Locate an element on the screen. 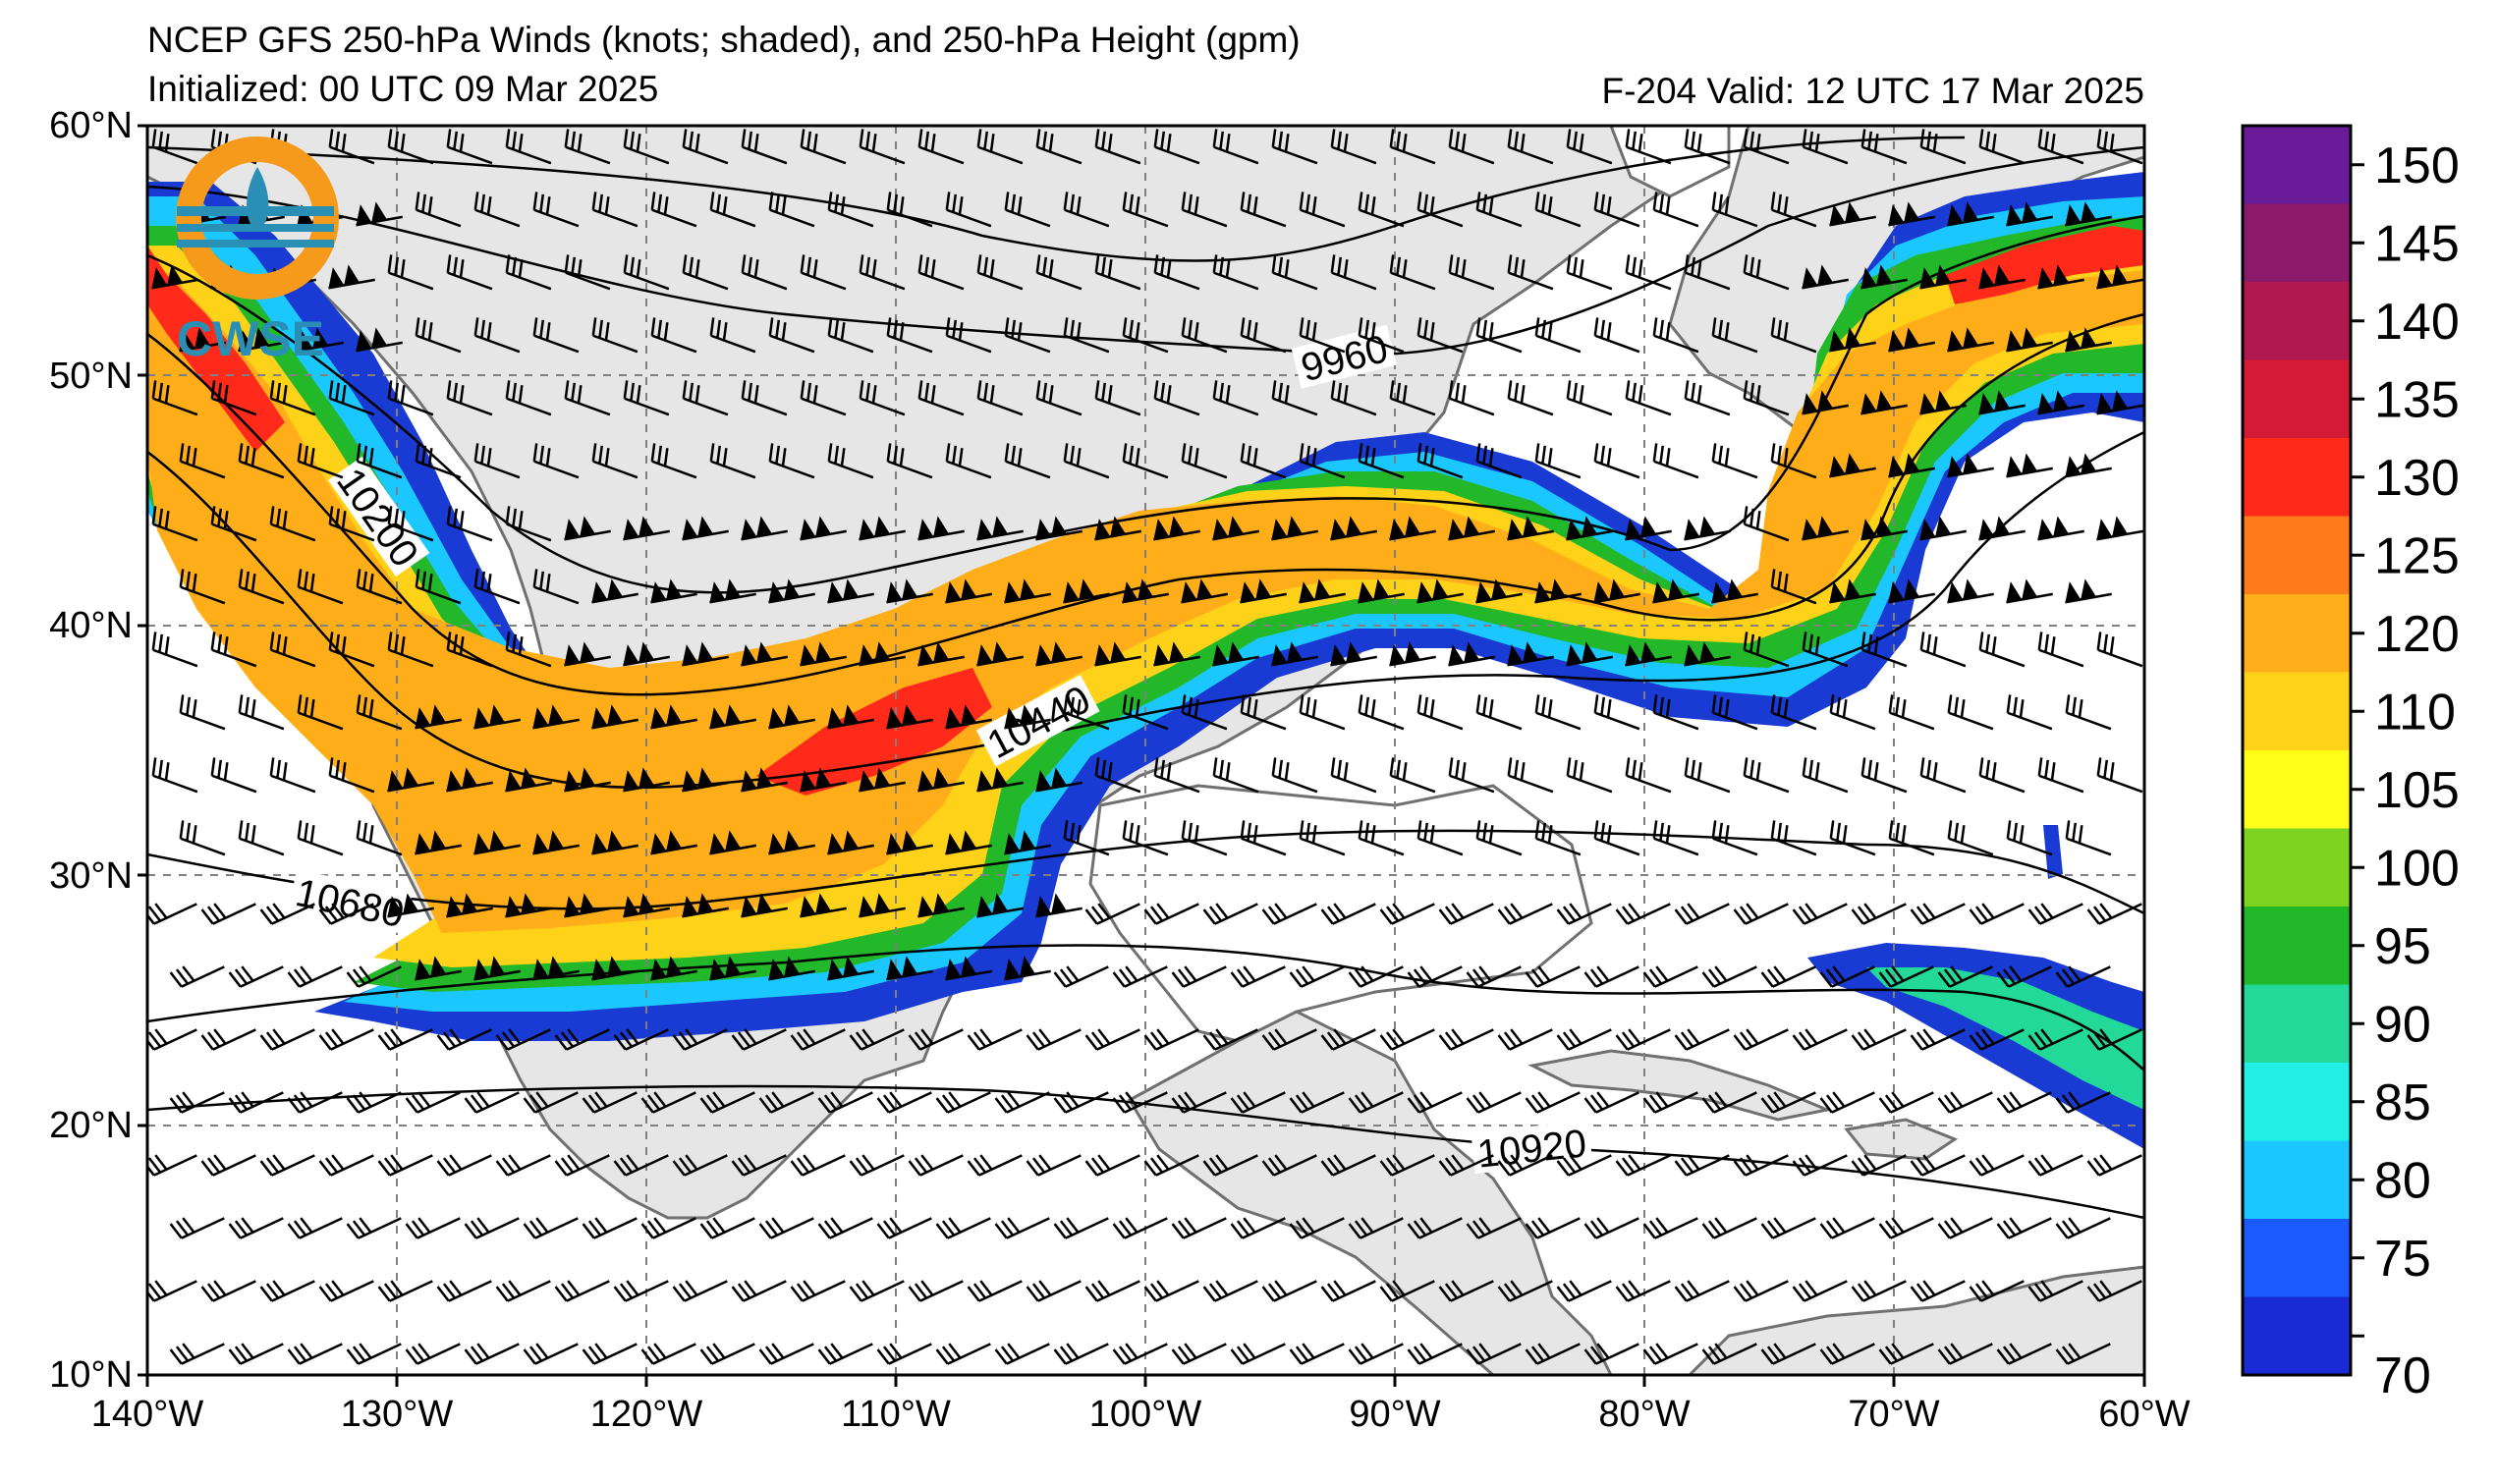 Image resolution: width=2498 pixels, height=1484 pixels. lat-label-30: 30°N is located at coordinates (91, 876).